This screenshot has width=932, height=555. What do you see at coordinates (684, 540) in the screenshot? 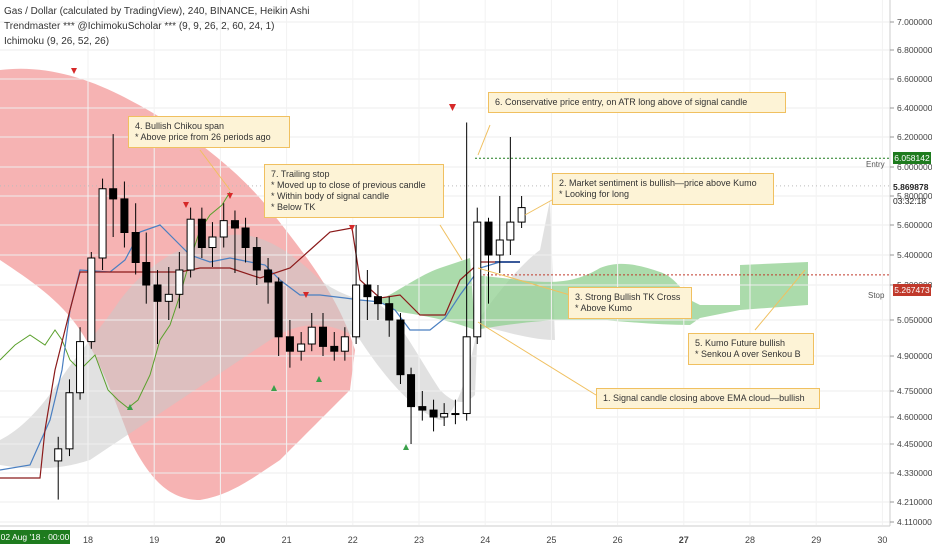
I see `time-tick-label: 27` at bounding box center [684, 540].